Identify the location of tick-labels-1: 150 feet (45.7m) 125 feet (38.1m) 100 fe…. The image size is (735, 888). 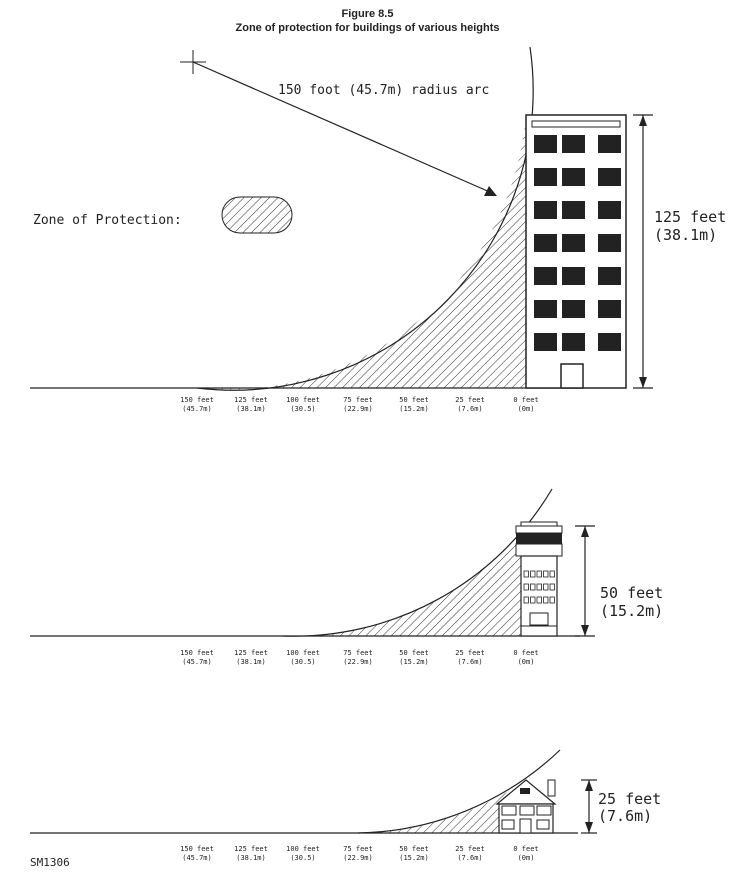
(359, 404).